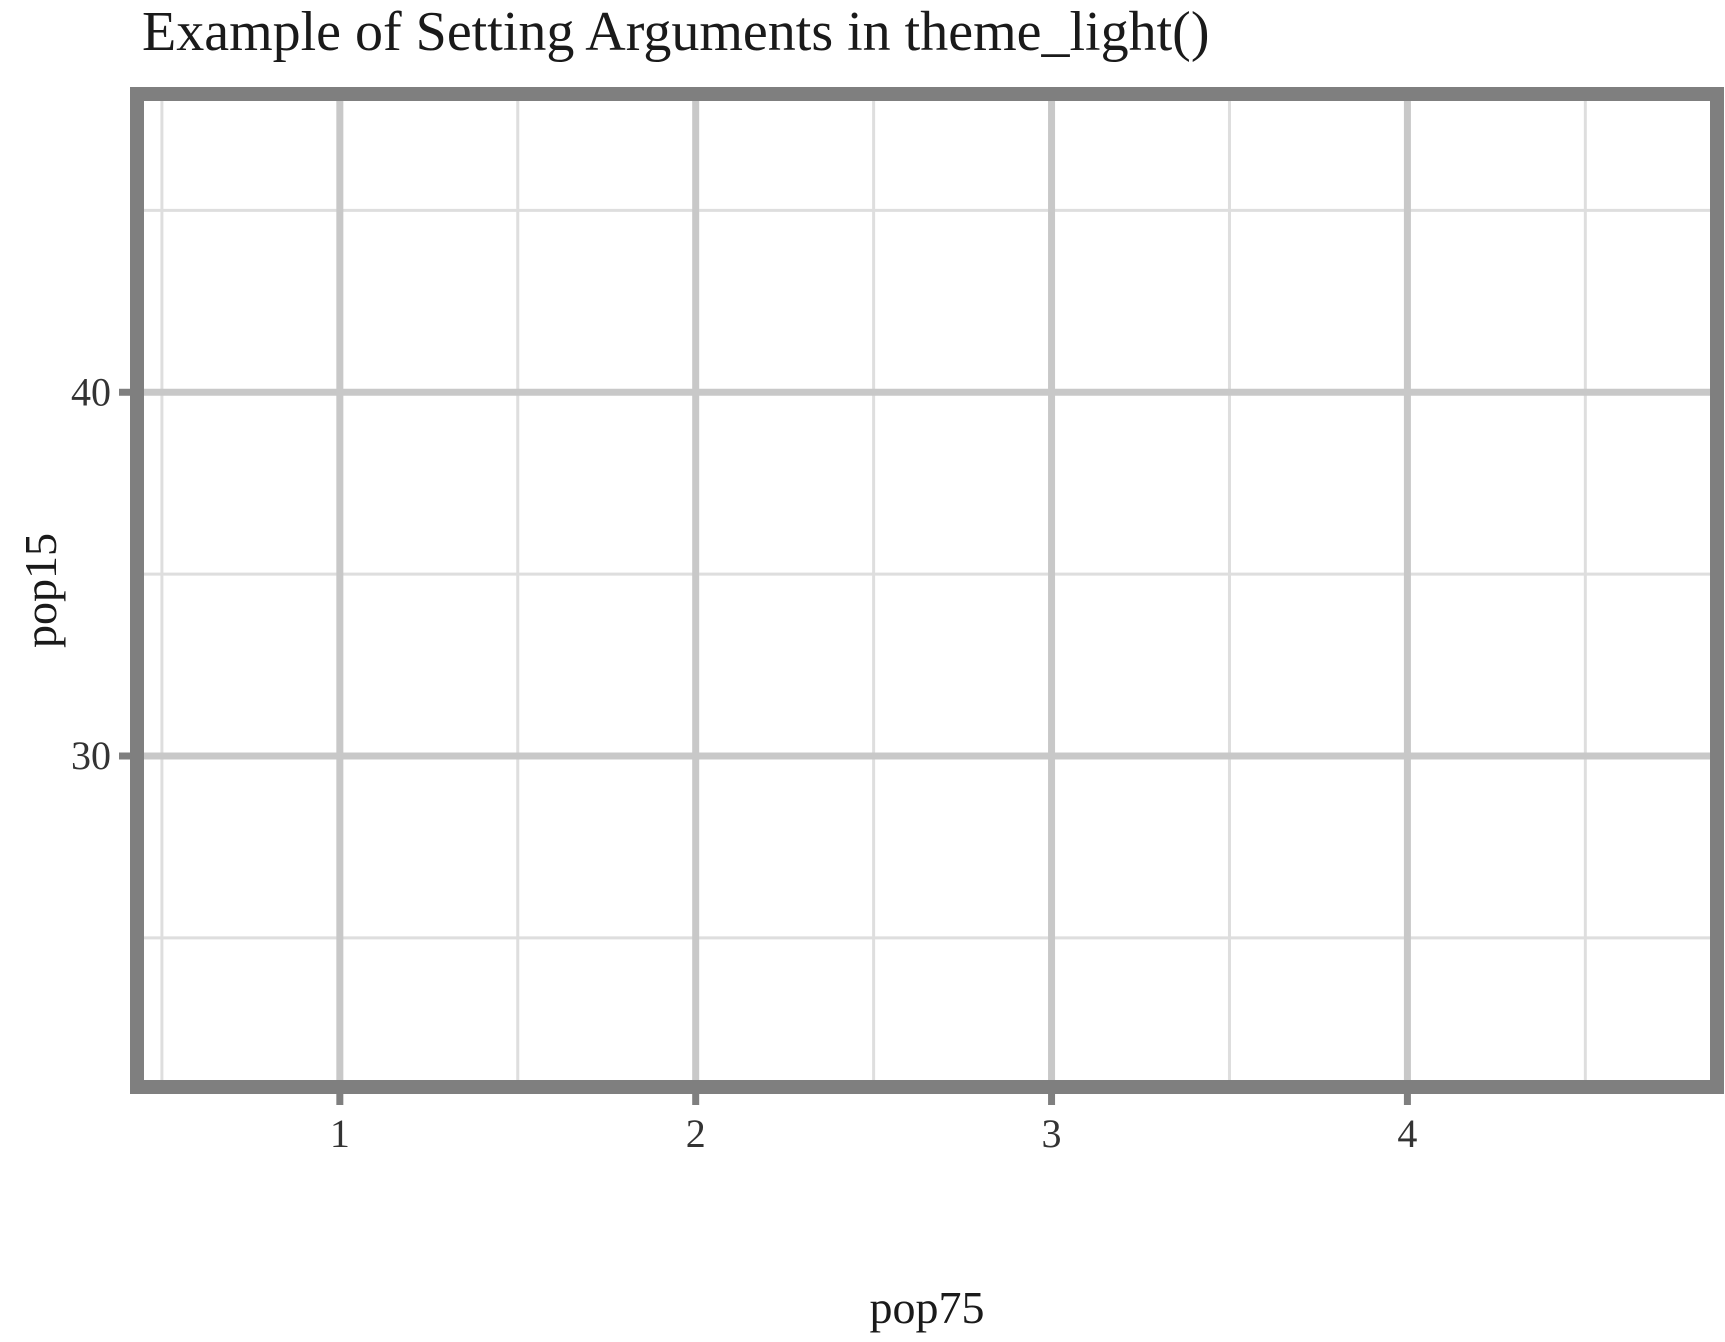 Image resolution: width=1725 pixels, height=1342 pixels. What do you see at coordinates (91, 755) in the screenshot?
I see `y-tick-label: 30` at bounding box center [91, 755].